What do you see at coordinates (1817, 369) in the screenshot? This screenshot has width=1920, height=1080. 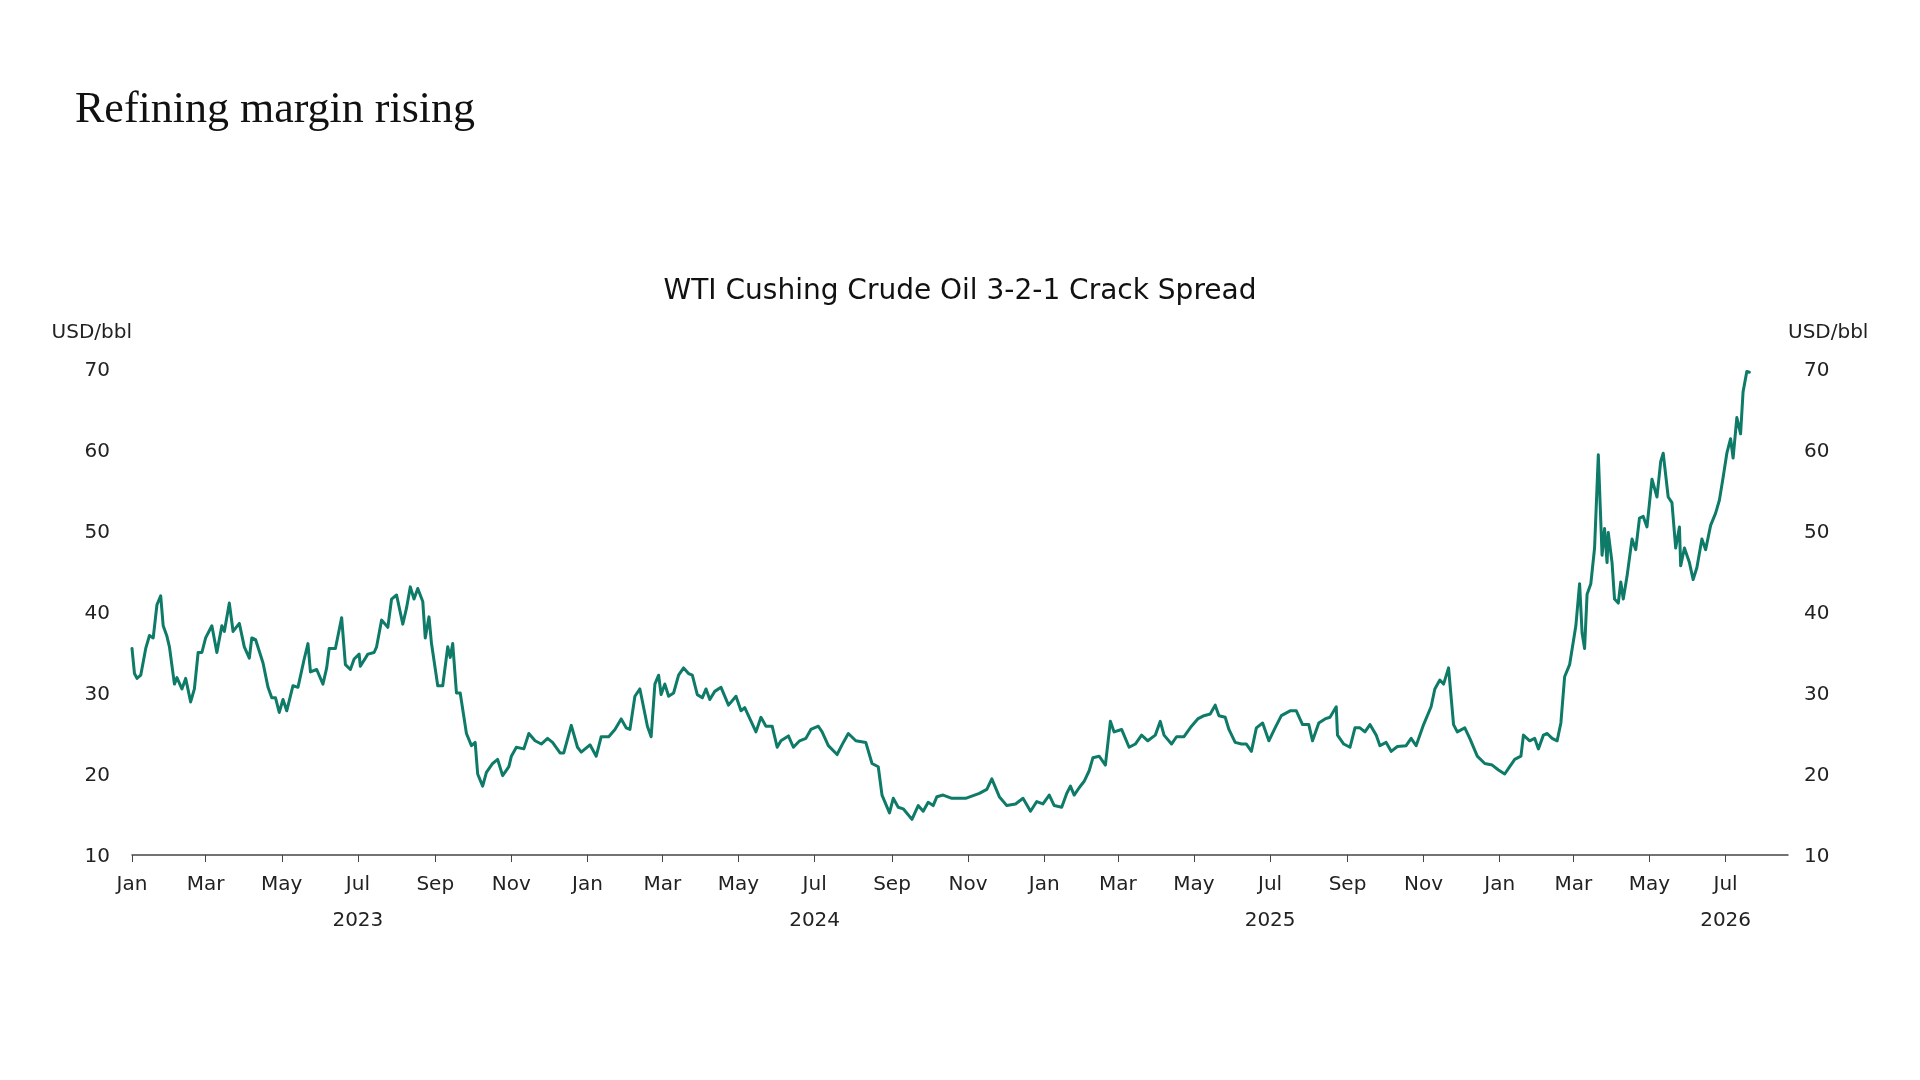 I see `y2-tick-label: 70` at bounding box center [1817, 369].